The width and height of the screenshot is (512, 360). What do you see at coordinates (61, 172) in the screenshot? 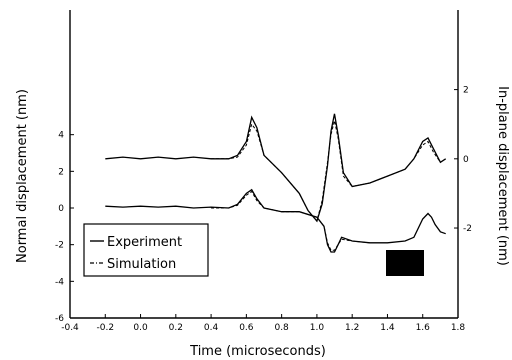
I see `left-y-tick-label: 2` at bounding box center [61, 172].